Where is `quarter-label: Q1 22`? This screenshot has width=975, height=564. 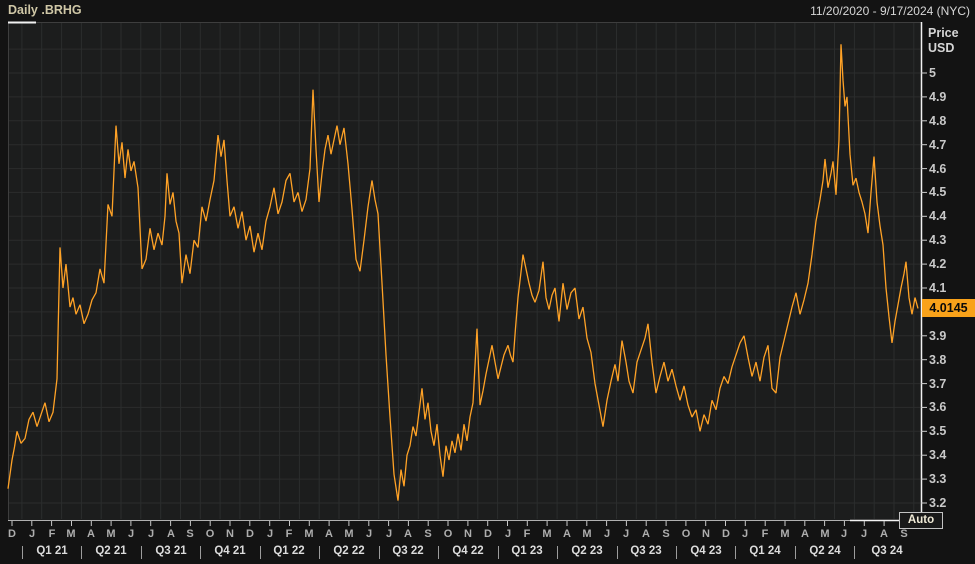
quarter-label: Q1 22 is located at coordinates (289, 551).